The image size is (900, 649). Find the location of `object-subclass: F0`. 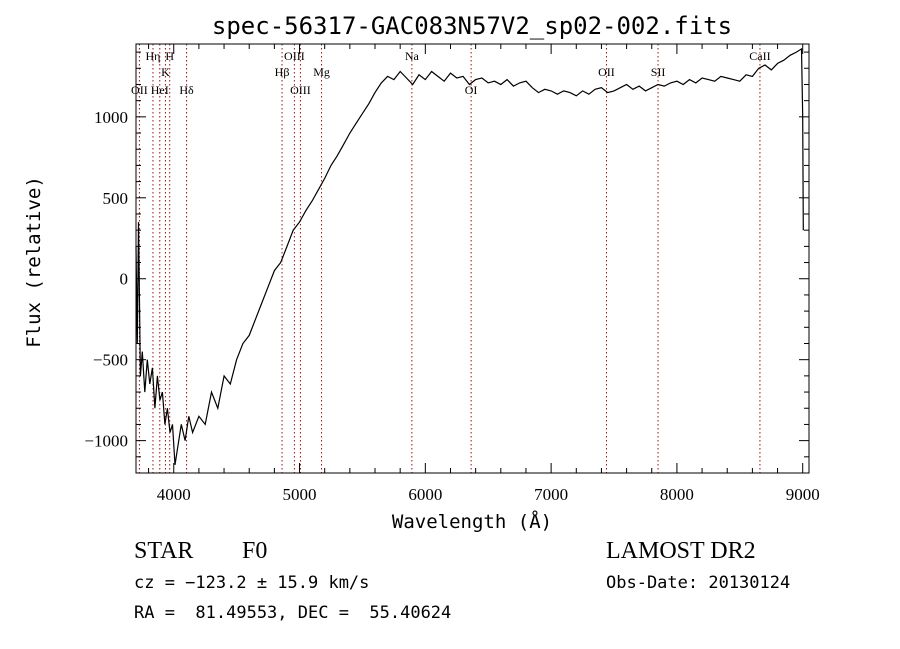

object-subclass: F0 is located at coordinates (255, 551).